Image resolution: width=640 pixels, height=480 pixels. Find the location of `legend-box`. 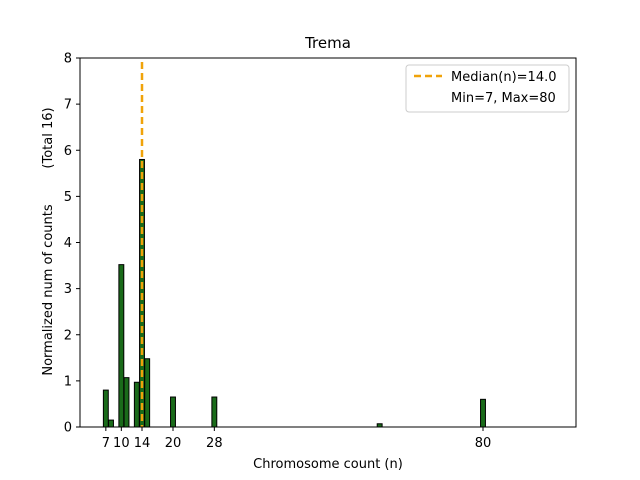

legend-box is located at coordinates (487, 88).